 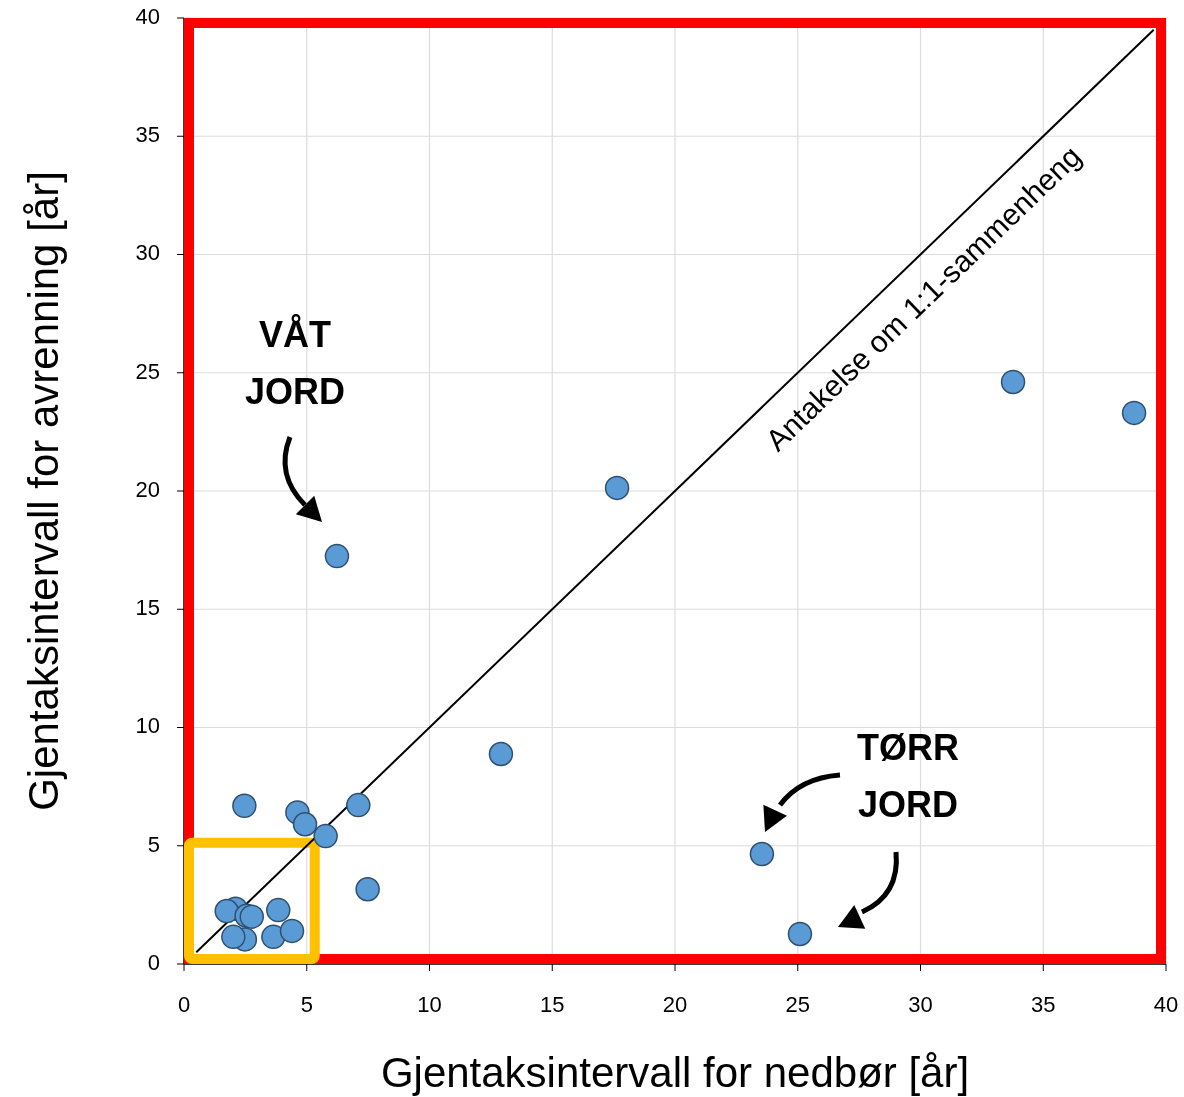 I want to click on x-tick-label: 0, so click(x=184, y=1004).